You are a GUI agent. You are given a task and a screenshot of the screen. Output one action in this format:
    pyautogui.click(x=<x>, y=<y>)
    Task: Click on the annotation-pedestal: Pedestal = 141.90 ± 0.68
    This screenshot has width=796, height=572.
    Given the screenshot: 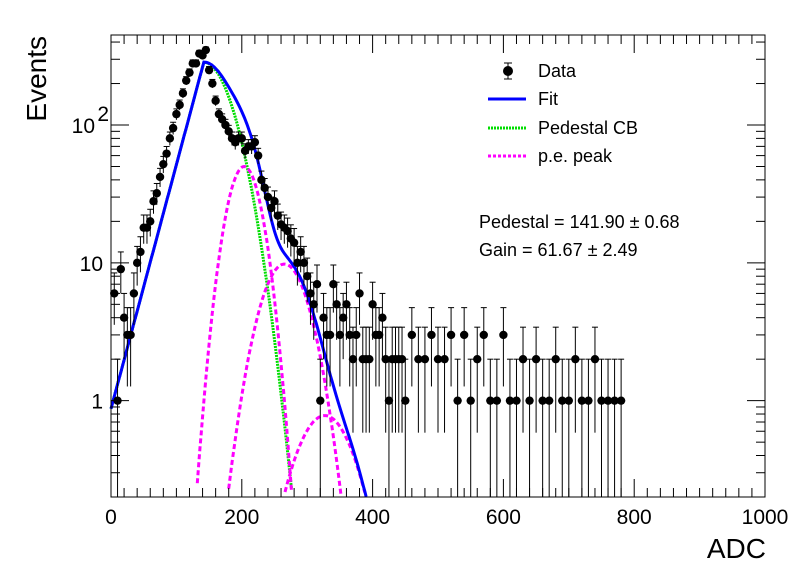 What is the action you would take?
    pyautogui.click(x=579, y=222)
    